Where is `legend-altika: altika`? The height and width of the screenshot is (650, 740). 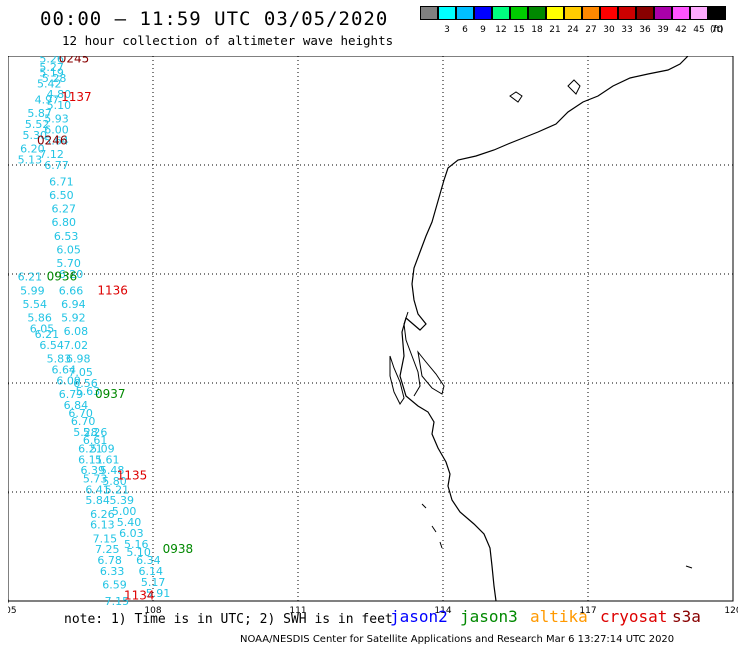 legend-altika: altika is located at coordinates (559, 616).